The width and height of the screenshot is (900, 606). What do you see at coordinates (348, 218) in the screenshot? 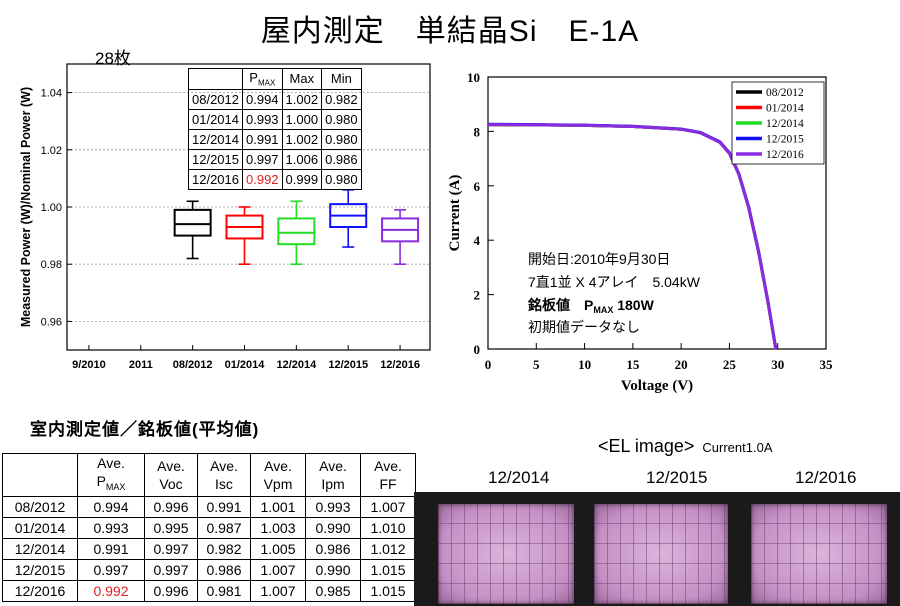
I see `box-12/2015` at bounding box center [348, 218].